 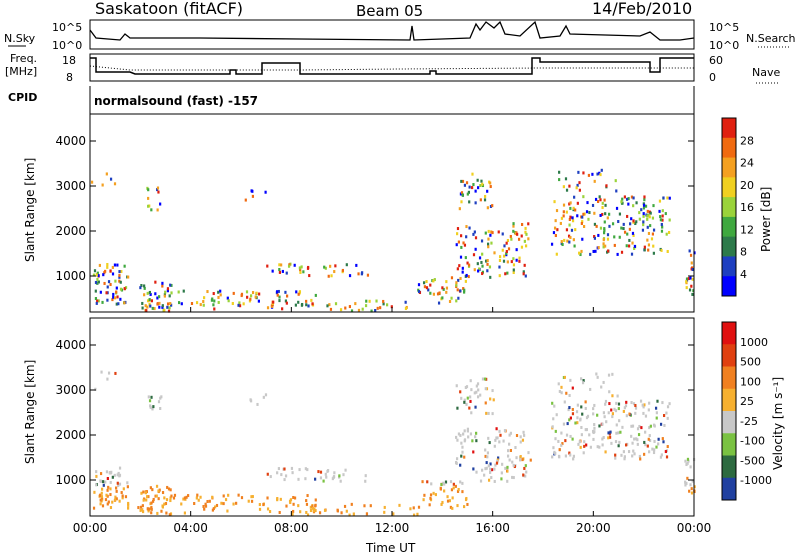 What do you see at coordinates (70, 141) in the screenshot?
I see `y-tick-label: 4000` at bounding box center [70, 141].